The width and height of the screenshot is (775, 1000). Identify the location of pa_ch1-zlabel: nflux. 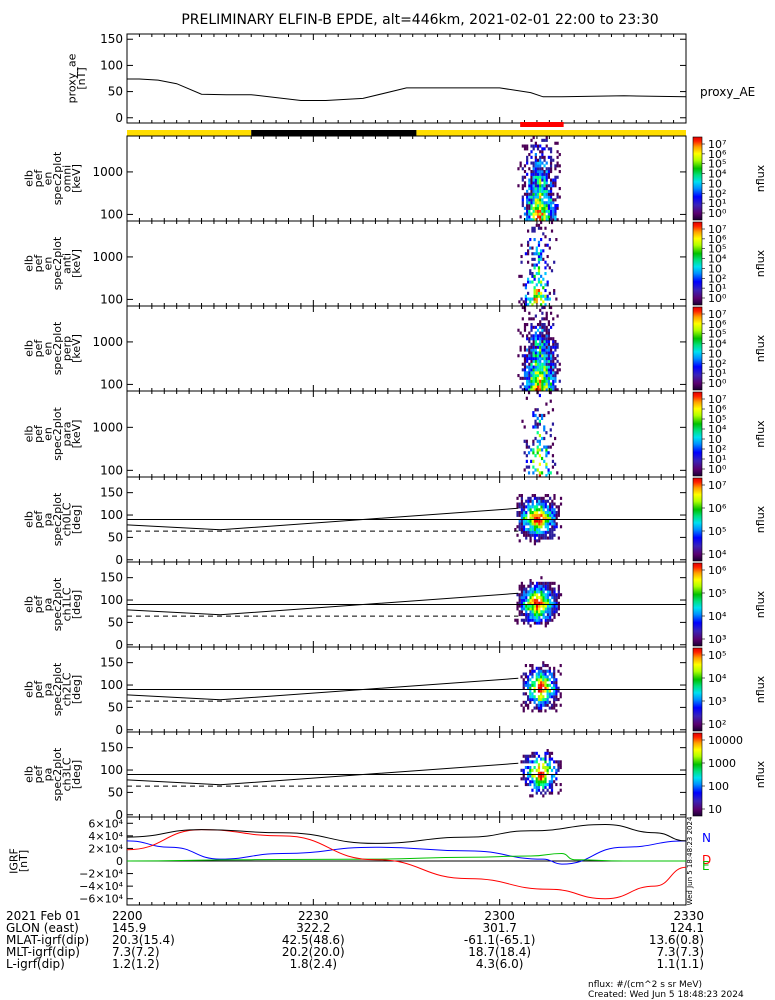
(760, 604).